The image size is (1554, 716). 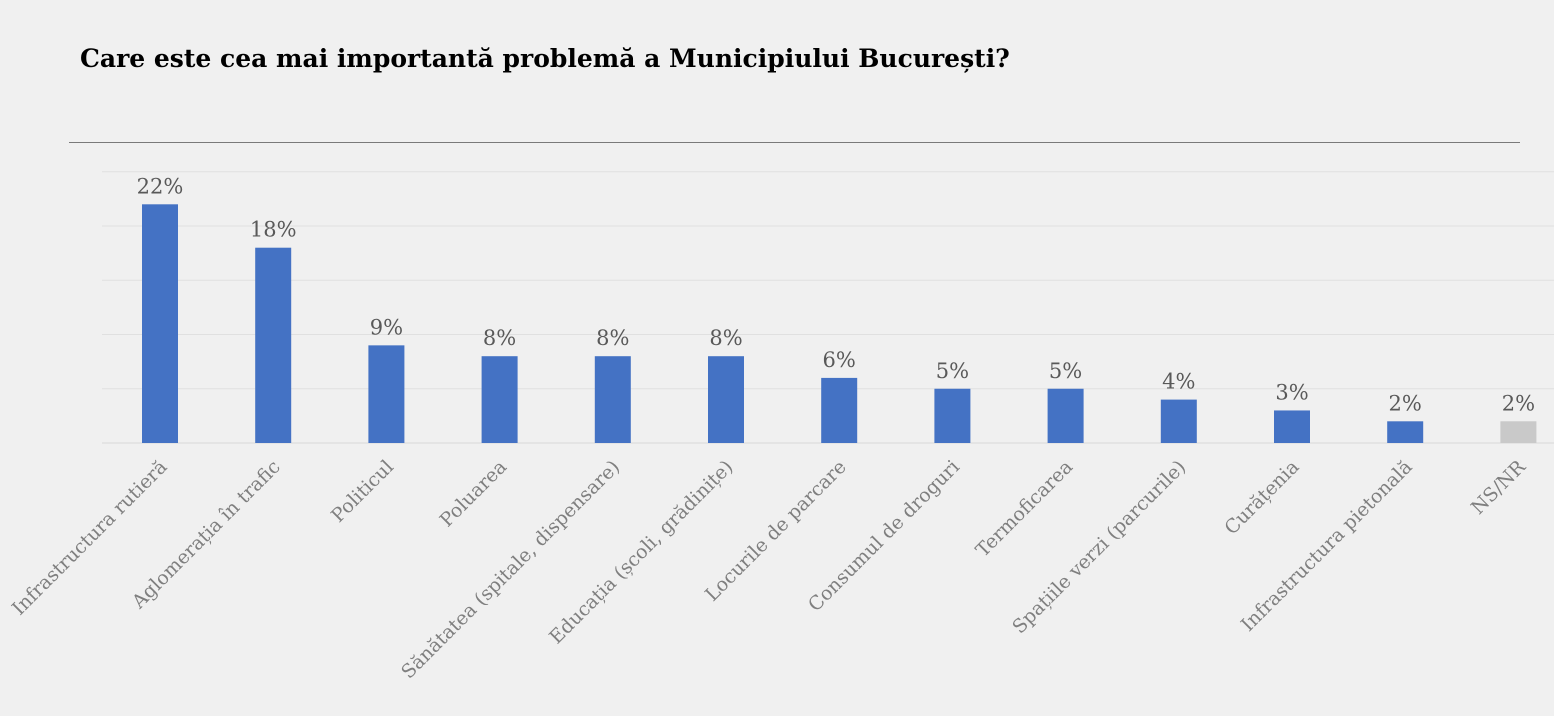 What do you see at coordinates (1025, 509) in the screenshot?
I see `category-label: Termoficarea` at bounding box center [1025, 509].